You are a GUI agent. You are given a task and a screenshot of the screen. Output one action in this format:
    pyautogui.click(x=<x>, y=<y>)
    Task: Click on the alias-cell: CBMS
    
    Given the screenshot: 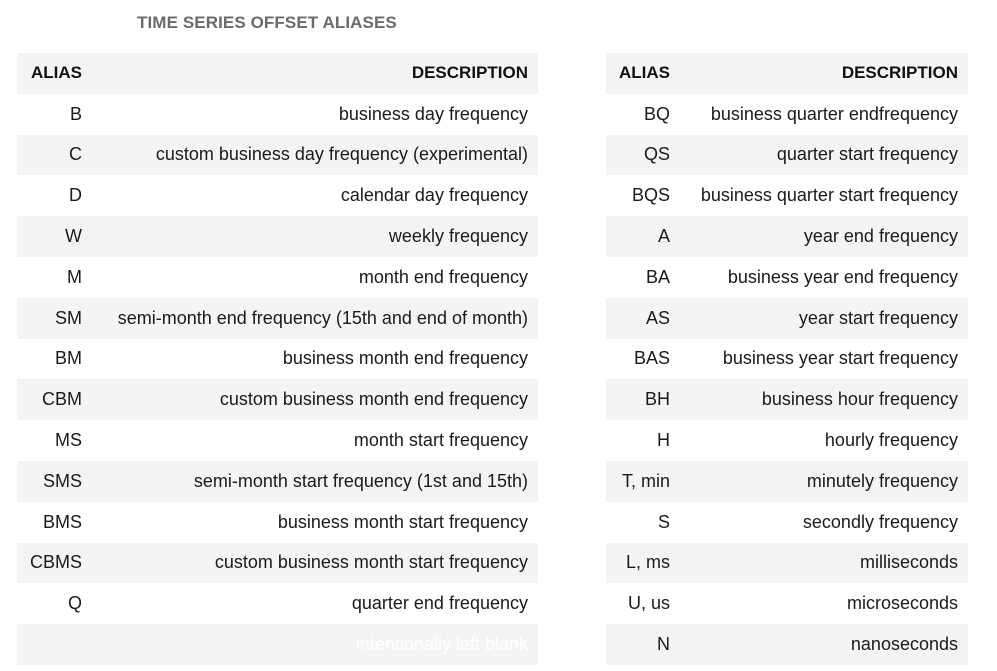 What is the action you would take?
    pyautogui.click(x=55, y=562)
    